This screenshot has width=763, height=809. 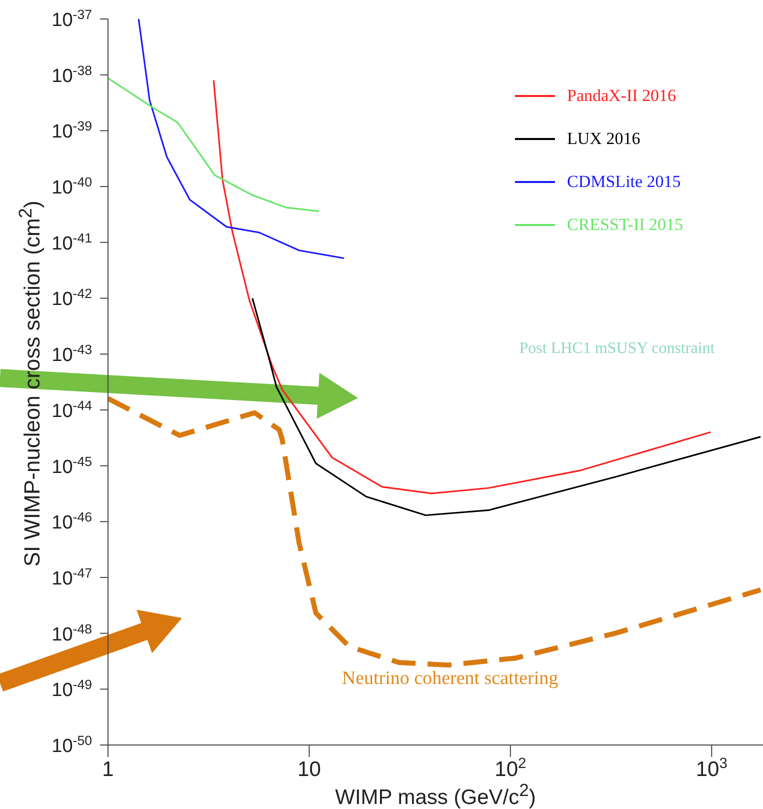 I want to click on x-tick-label: 1, so click(x=108, y=769).